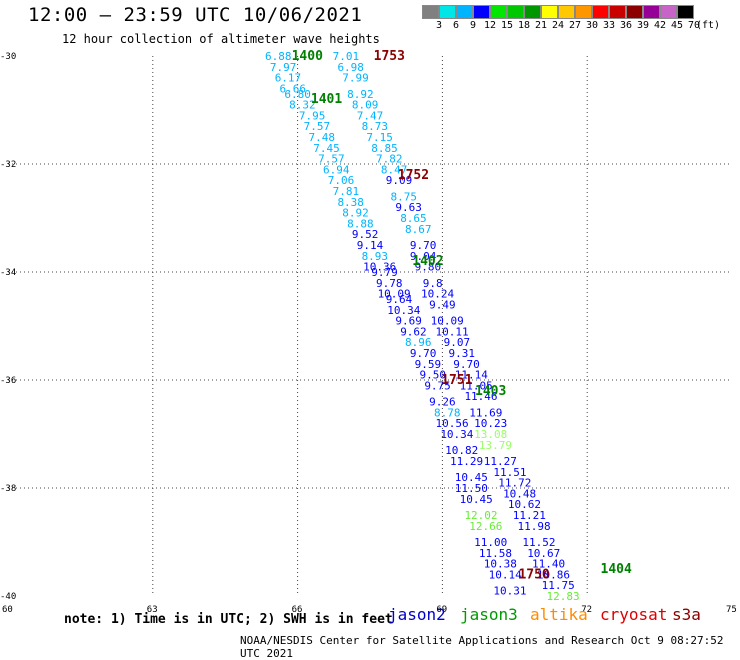 The image size is (740, 660). What do you see at coordinates (553, 574) in the screenshot?
I see `wave-height-value: 10.86` at bounding box center [553, 574].